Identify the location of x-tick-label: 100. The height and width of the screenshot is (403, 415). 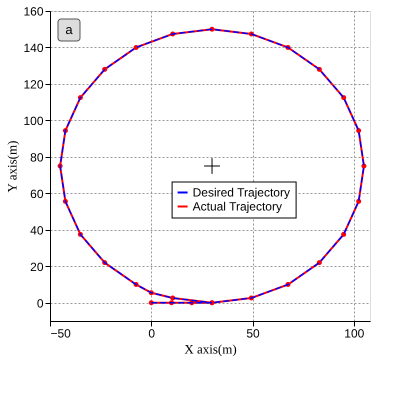
(354, 333).